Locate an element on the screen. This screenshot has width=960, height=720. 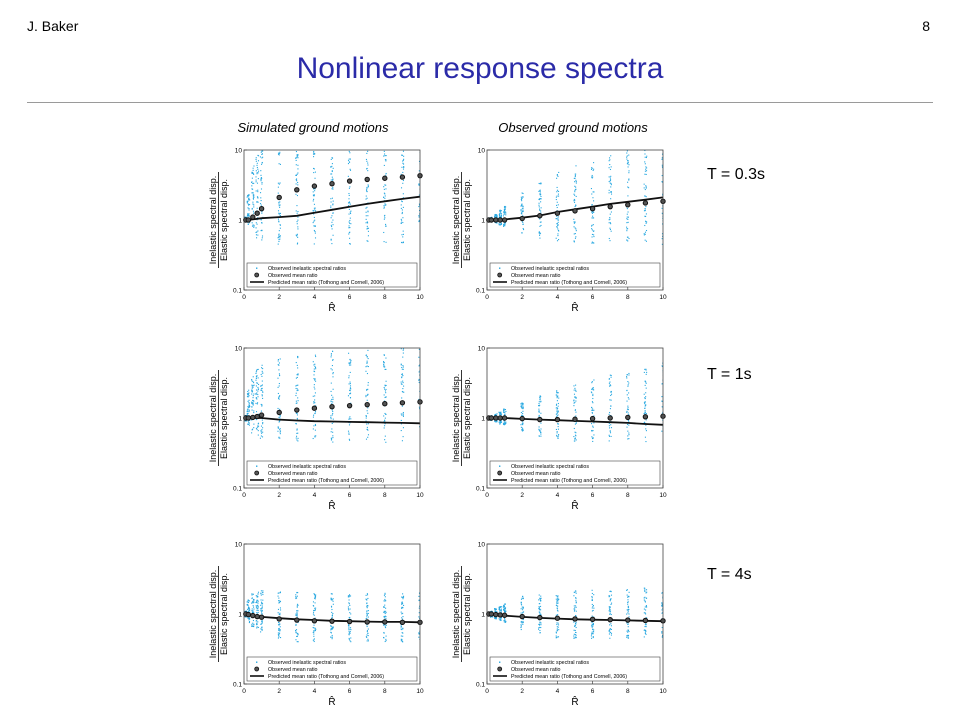
row-label-t1: T = 1s is located at coordinates (729, 374).